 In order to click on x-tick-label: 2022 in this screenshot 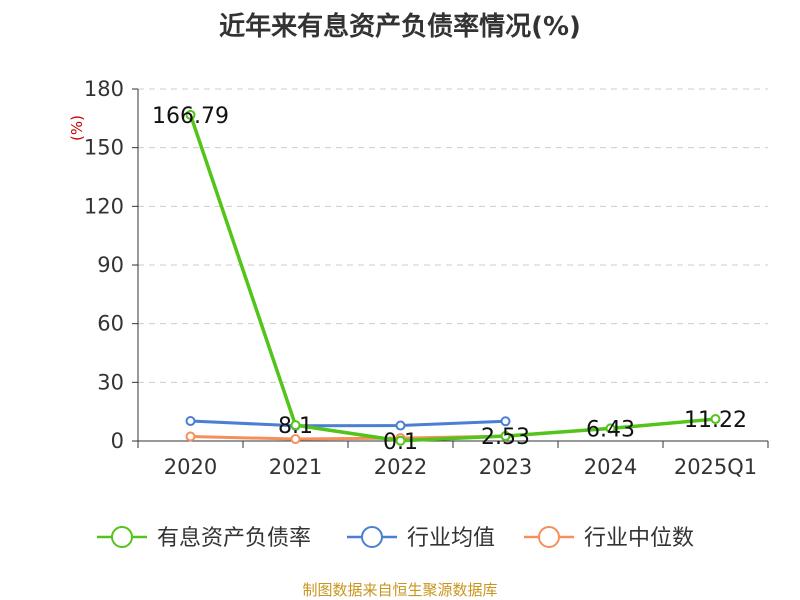, I will do `click(400, 467)`.